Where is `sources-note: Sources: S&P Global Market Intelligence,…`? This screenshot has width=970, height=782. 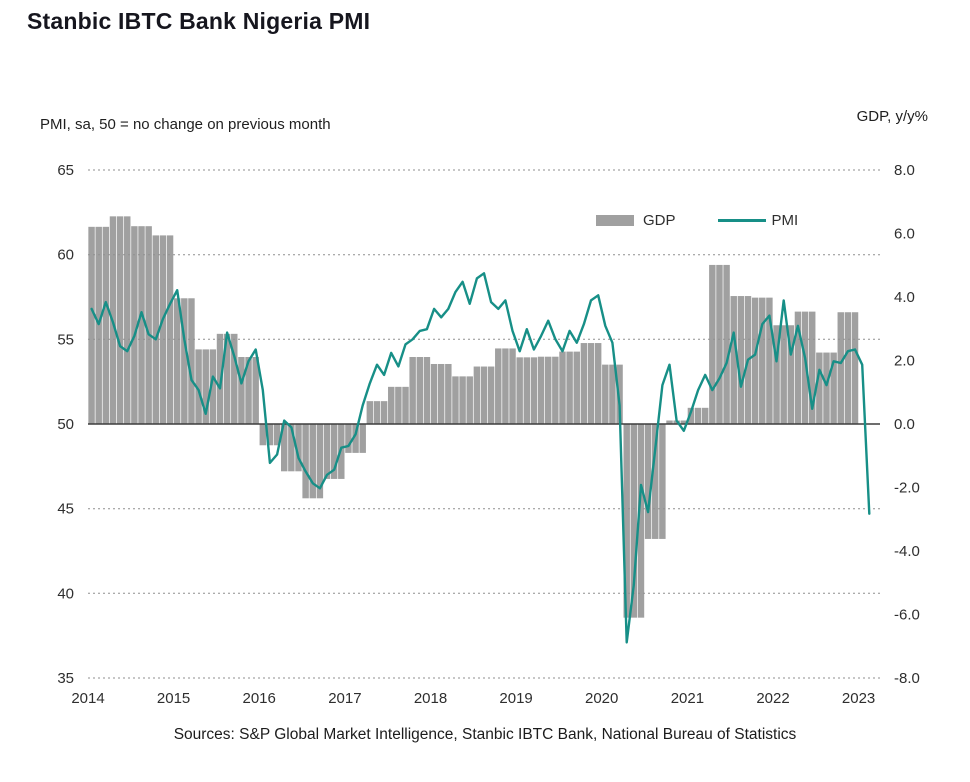 sources-note: Sources: S&P Global Market Intelligence,… is located at coordinates (485, 734).